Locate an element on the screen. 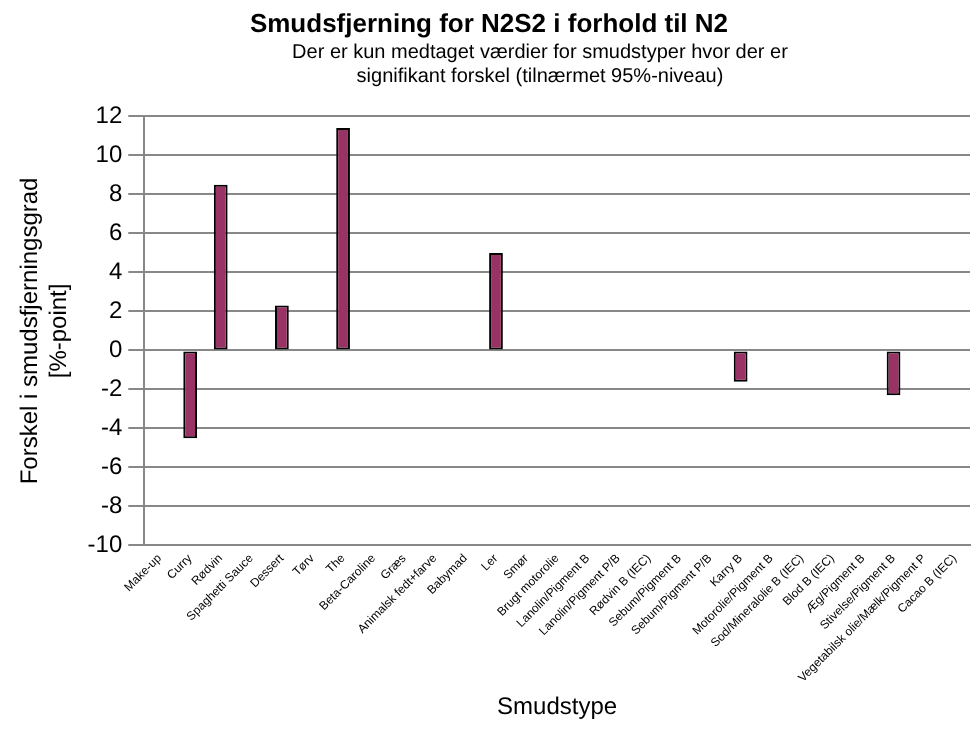 The width and height of the screenshot is (978, 730). y-tick-label: -2 is located at coordinates (111, 388).